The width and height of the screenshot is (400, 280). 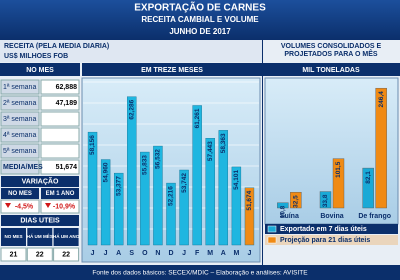 I want to click on value-label: 52,216, so click(x=171, y=196).